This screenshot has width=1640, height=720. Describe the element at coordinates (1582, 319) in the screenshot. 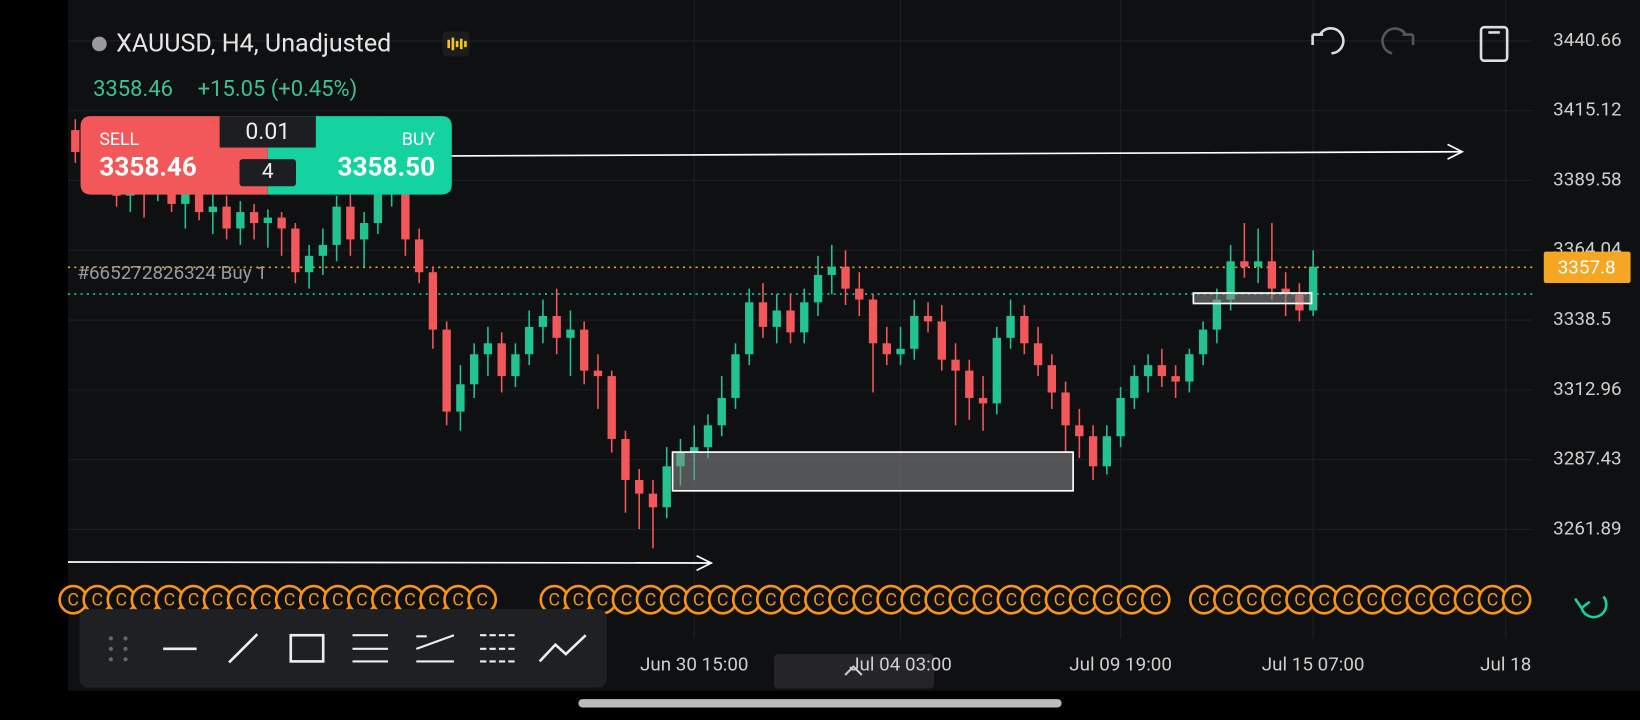

I see `y-tick-label: 3338.5` at that location.